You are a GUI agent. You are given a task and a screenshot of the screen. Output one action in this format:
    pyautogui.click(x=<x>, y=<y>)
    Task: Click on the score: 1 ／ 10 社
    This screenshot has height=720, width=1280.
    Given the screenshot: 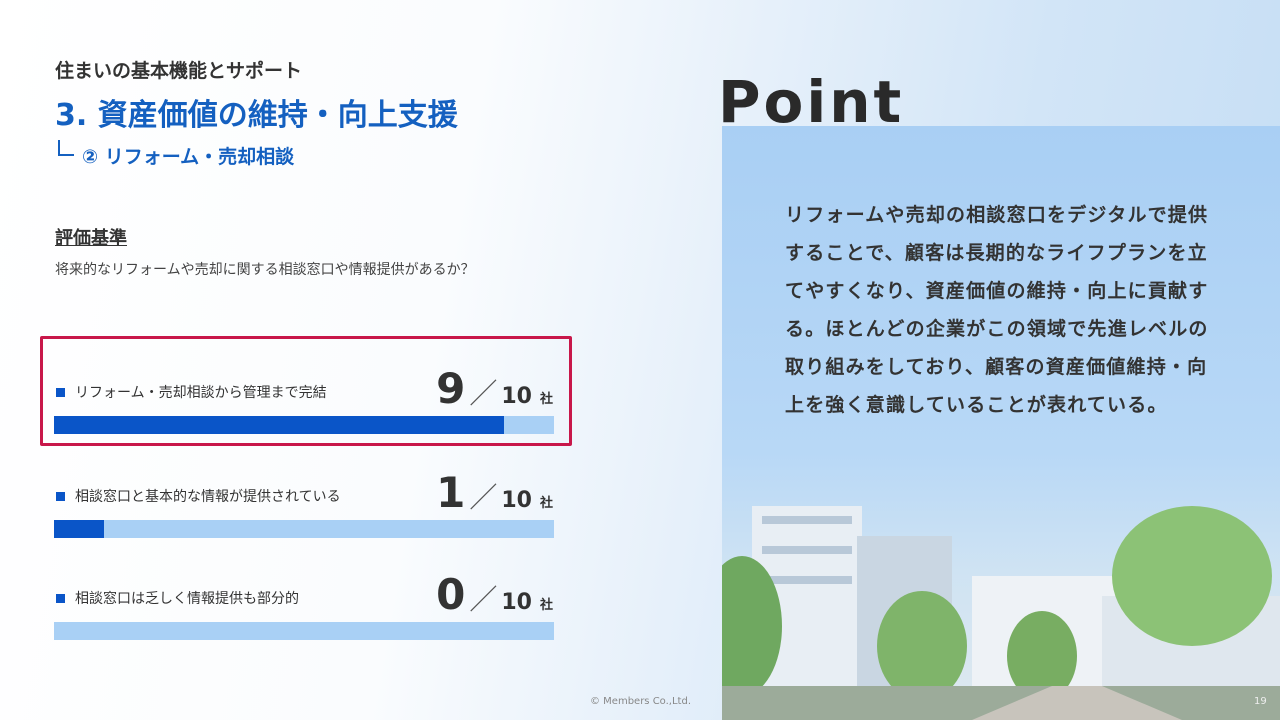 What is the action you would take?
    pyautogui.click(x=494, y=492)
    